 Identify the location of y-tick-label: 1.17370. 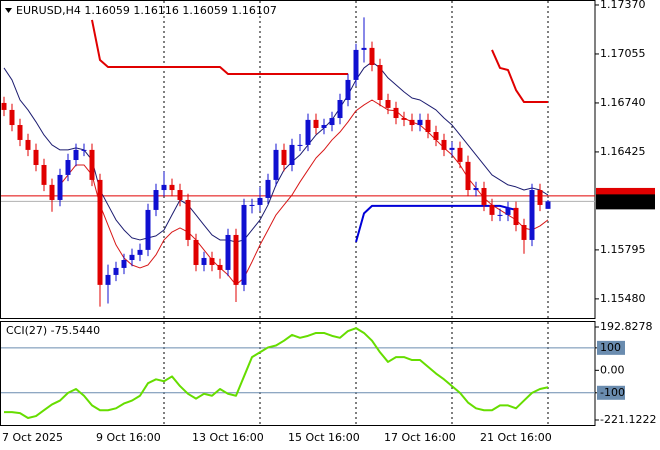
(623, 5).